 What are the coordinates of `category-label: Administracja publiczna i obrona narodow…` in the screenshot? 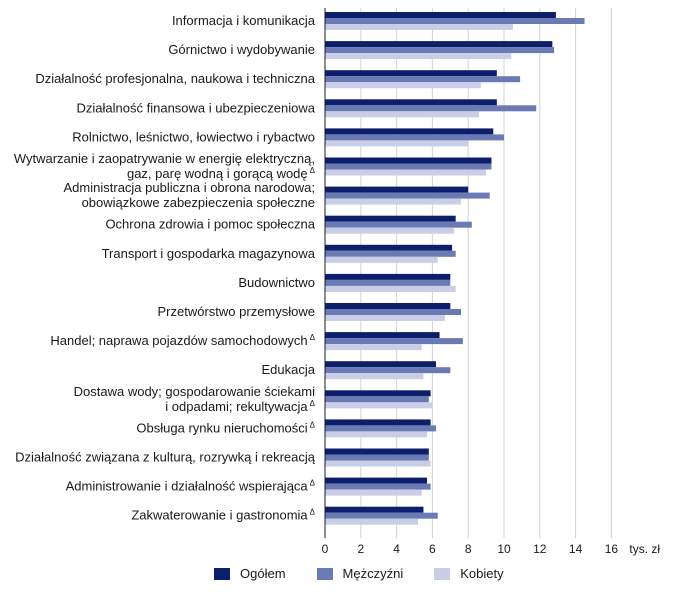 It's located at (189, 187).